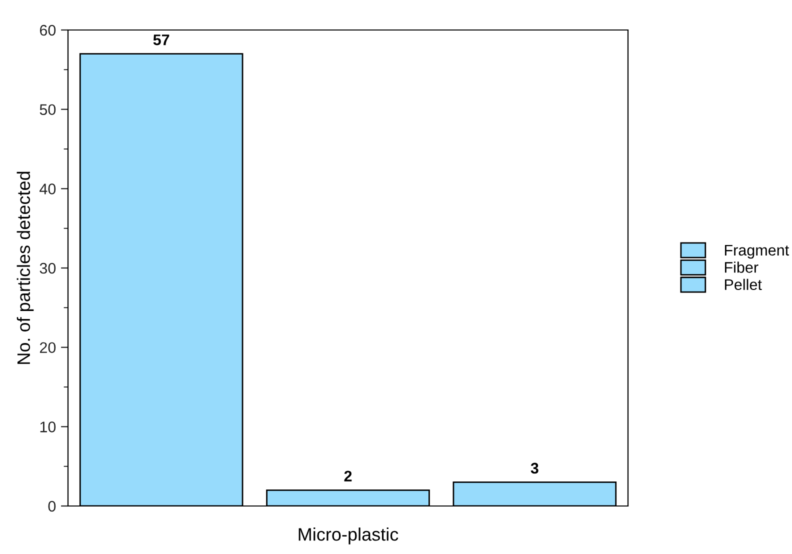 This screenshot has width=792, height=554. Describe the element at coordinates (48, 348) in the screenshot. I see `y-tick-label: 20` at that location.